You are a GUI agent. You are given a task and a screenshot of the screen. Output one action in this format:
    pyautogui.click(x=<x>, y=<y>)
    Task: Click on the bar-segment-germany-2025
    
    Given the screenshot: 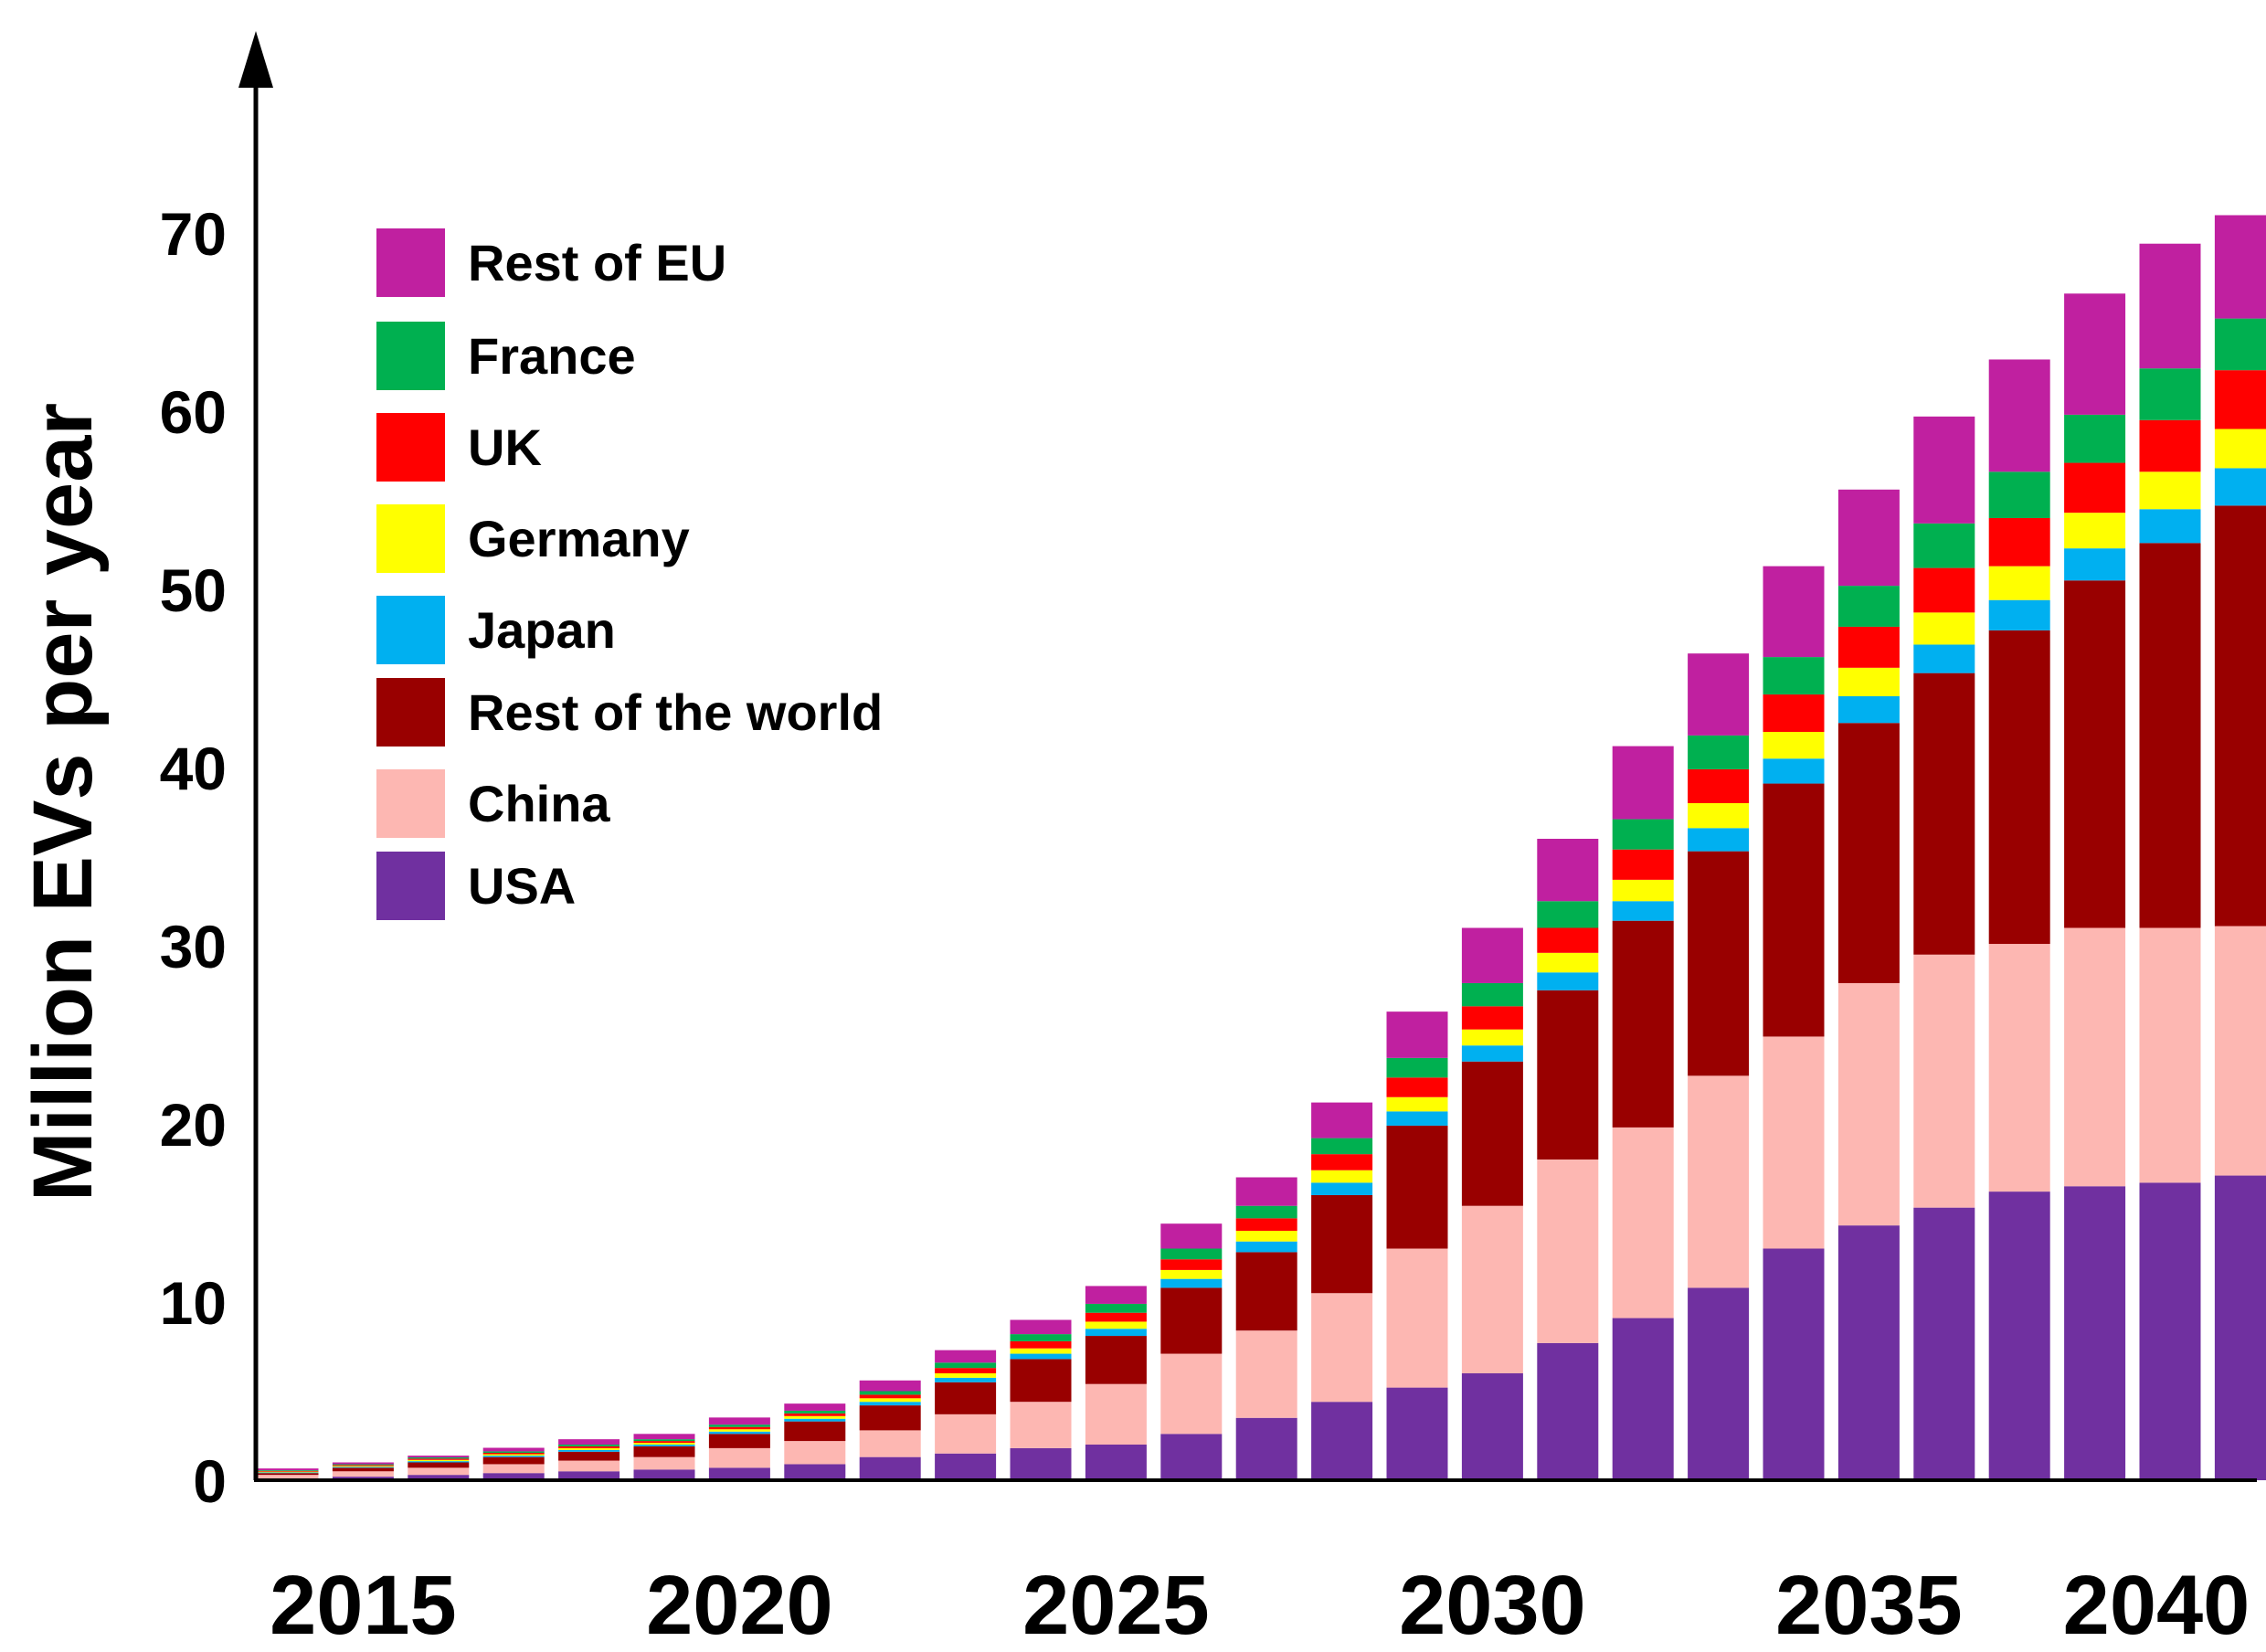 What is the action you would take?
    pyautogui.click(x=1116, y=1325)
    